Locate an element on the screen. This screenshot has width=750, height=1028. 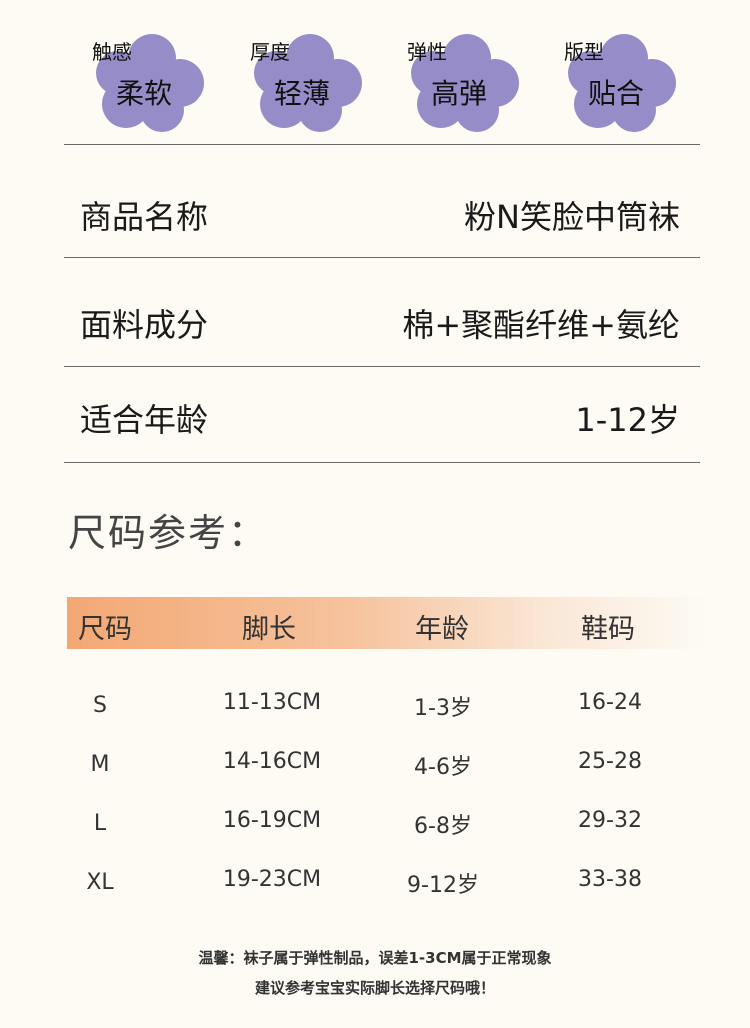
table-cell: 19-23CM is located at coordinates (272, 879).